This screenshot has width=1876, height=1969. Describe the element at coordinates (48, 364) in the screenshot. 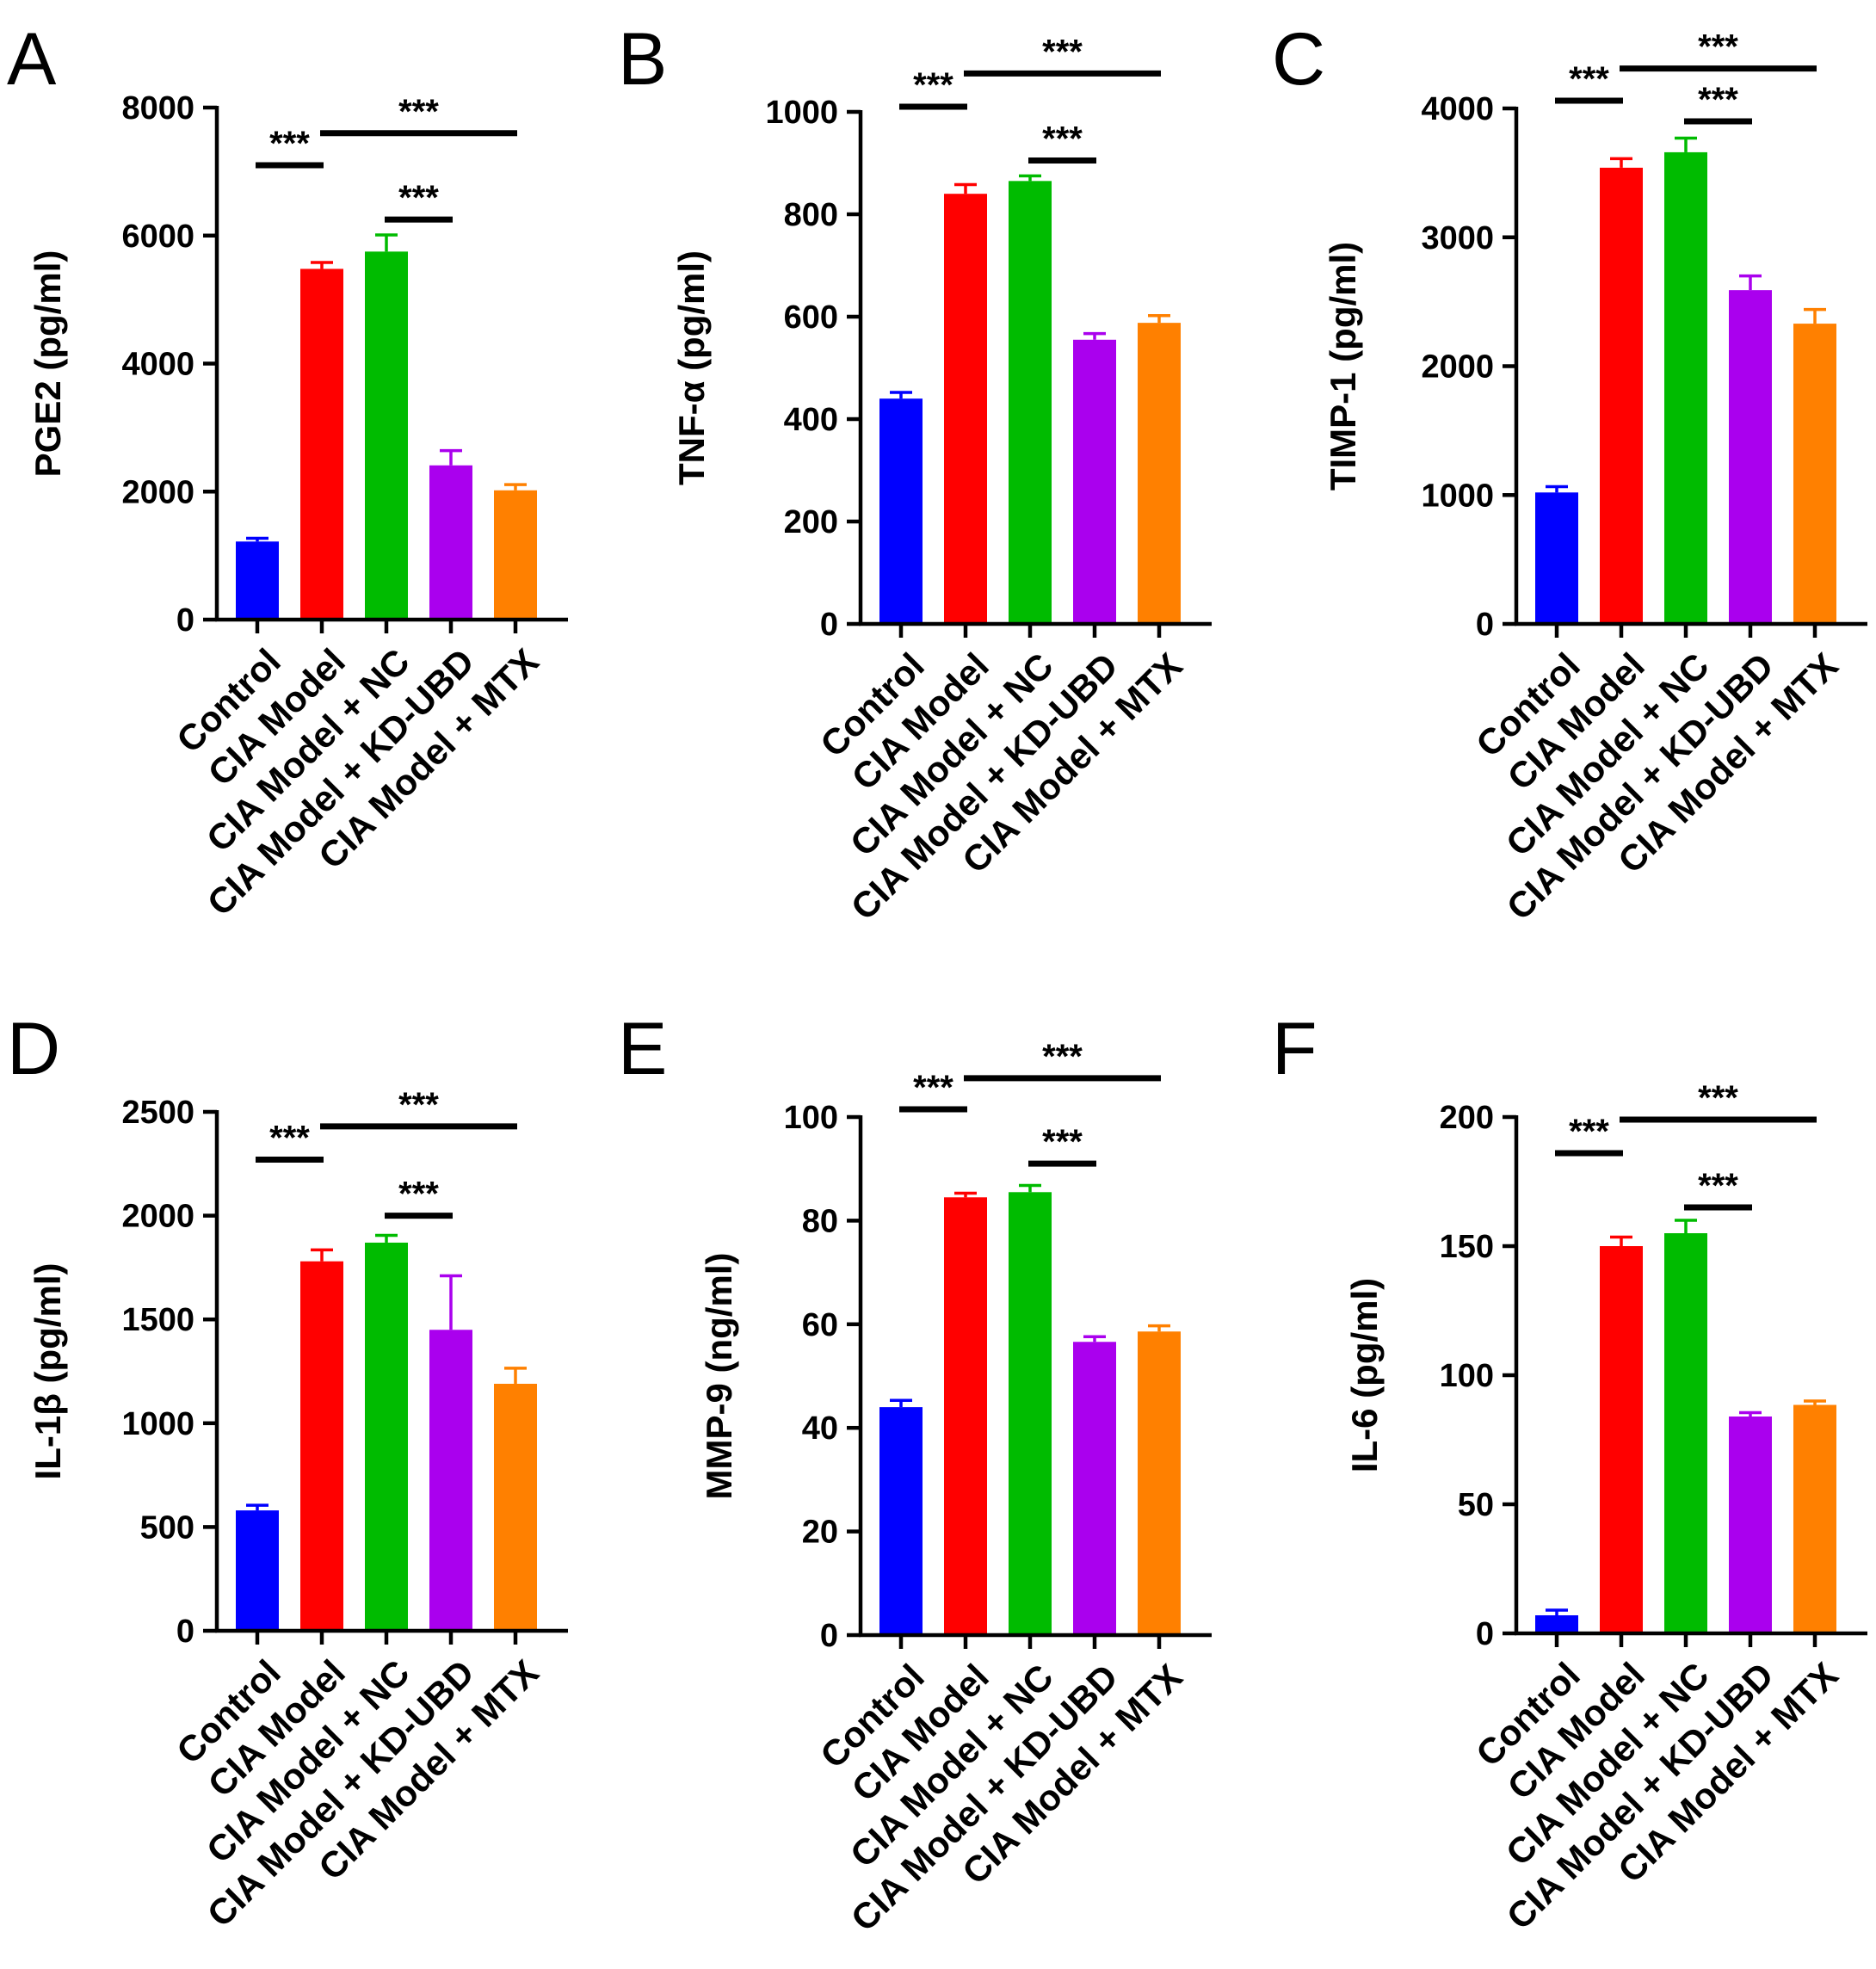

I see `y-axis-label: PGE2 (pg/ml)` at that location.